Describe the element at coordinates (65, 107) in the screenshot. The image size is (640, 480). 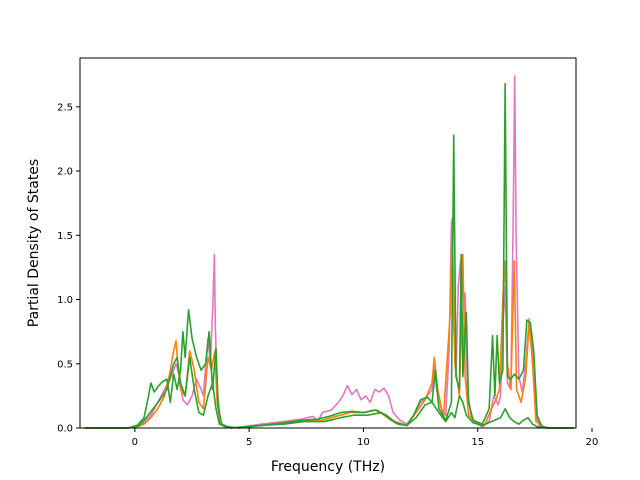
I see `y-tick-label-5: 2.5` at that location.